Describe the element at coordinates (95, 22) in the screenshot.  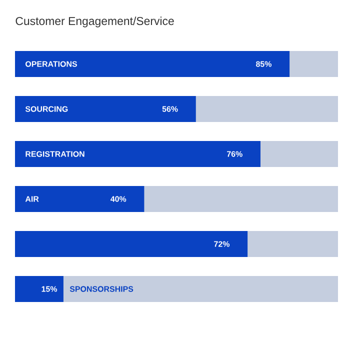
I see `chart-title: Customer Engagement/Service` at that location.